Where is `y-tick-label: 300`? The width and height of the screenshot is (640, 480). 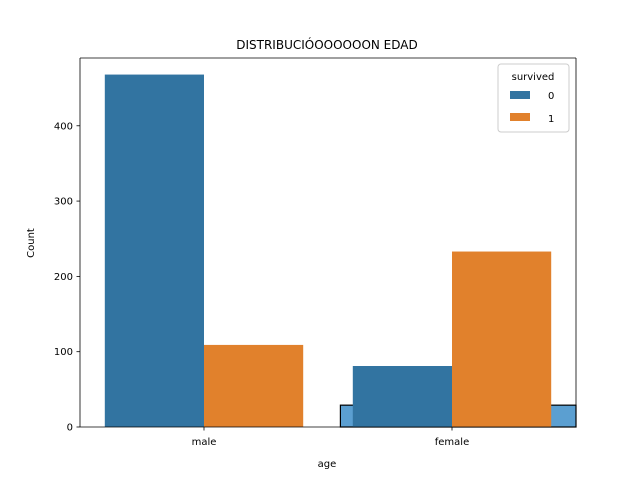 y-tick-label: 300 is located at coordinates (63, 202).